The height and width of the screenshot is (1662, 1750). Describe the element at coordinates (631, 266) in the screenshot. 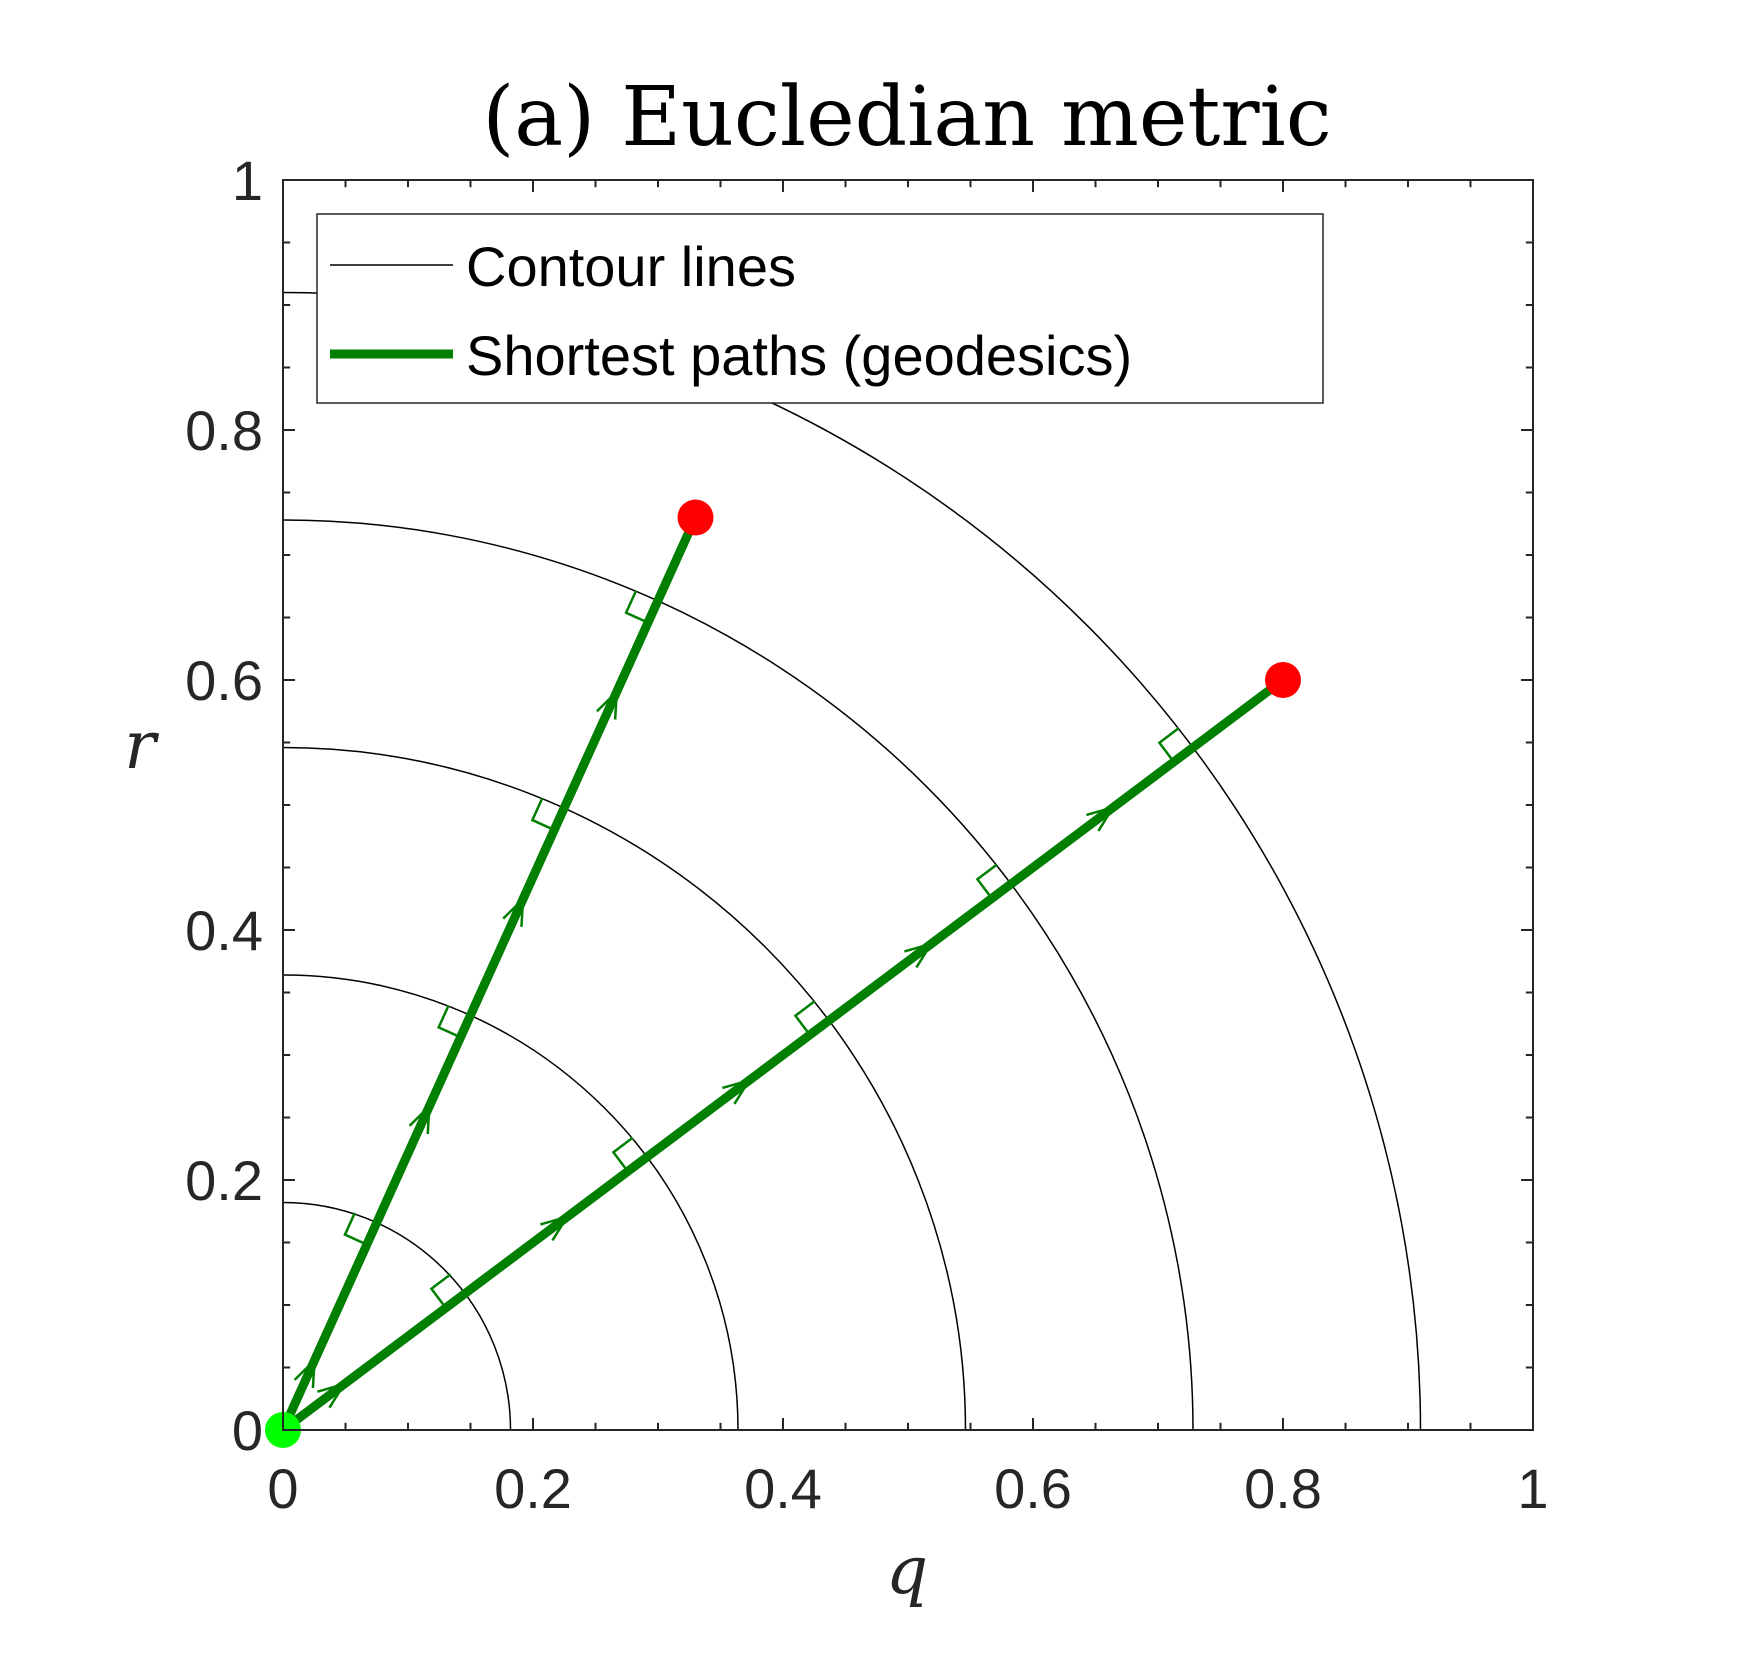

I see `legend-label-contour: Contour lines` at that location.